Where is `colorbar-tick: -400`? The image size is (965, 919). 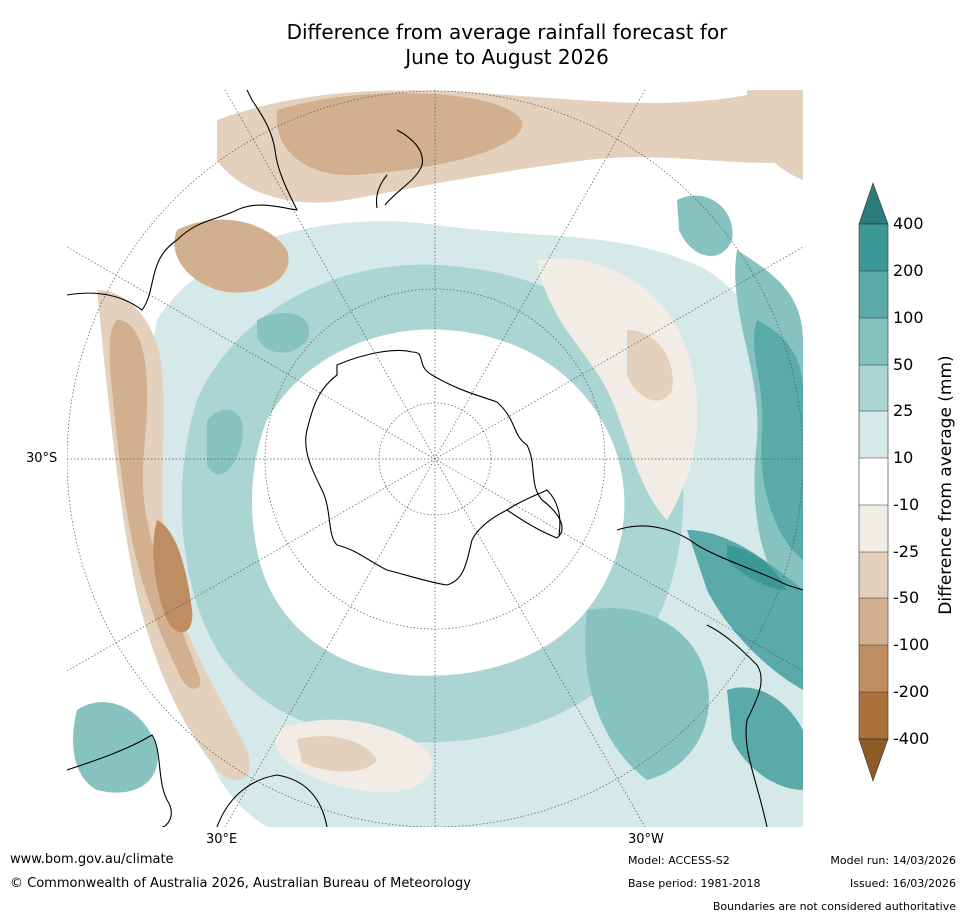
colorbar-tick: -400 is located at coordinates (911, 738).